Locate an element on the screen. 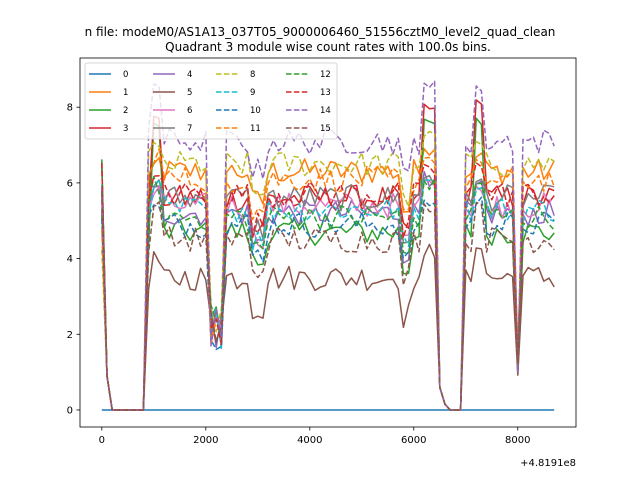 The image size is (640, 480). y-tick-label: 4 is located at coordinates (70, 259).